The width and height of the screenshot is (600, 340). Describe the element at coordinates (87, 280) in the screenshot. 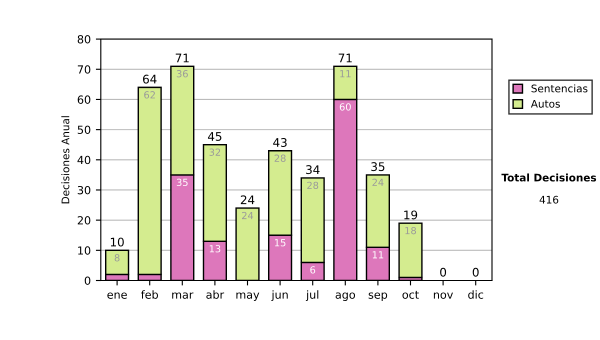

I see `y-tick-label: 0` at that location.